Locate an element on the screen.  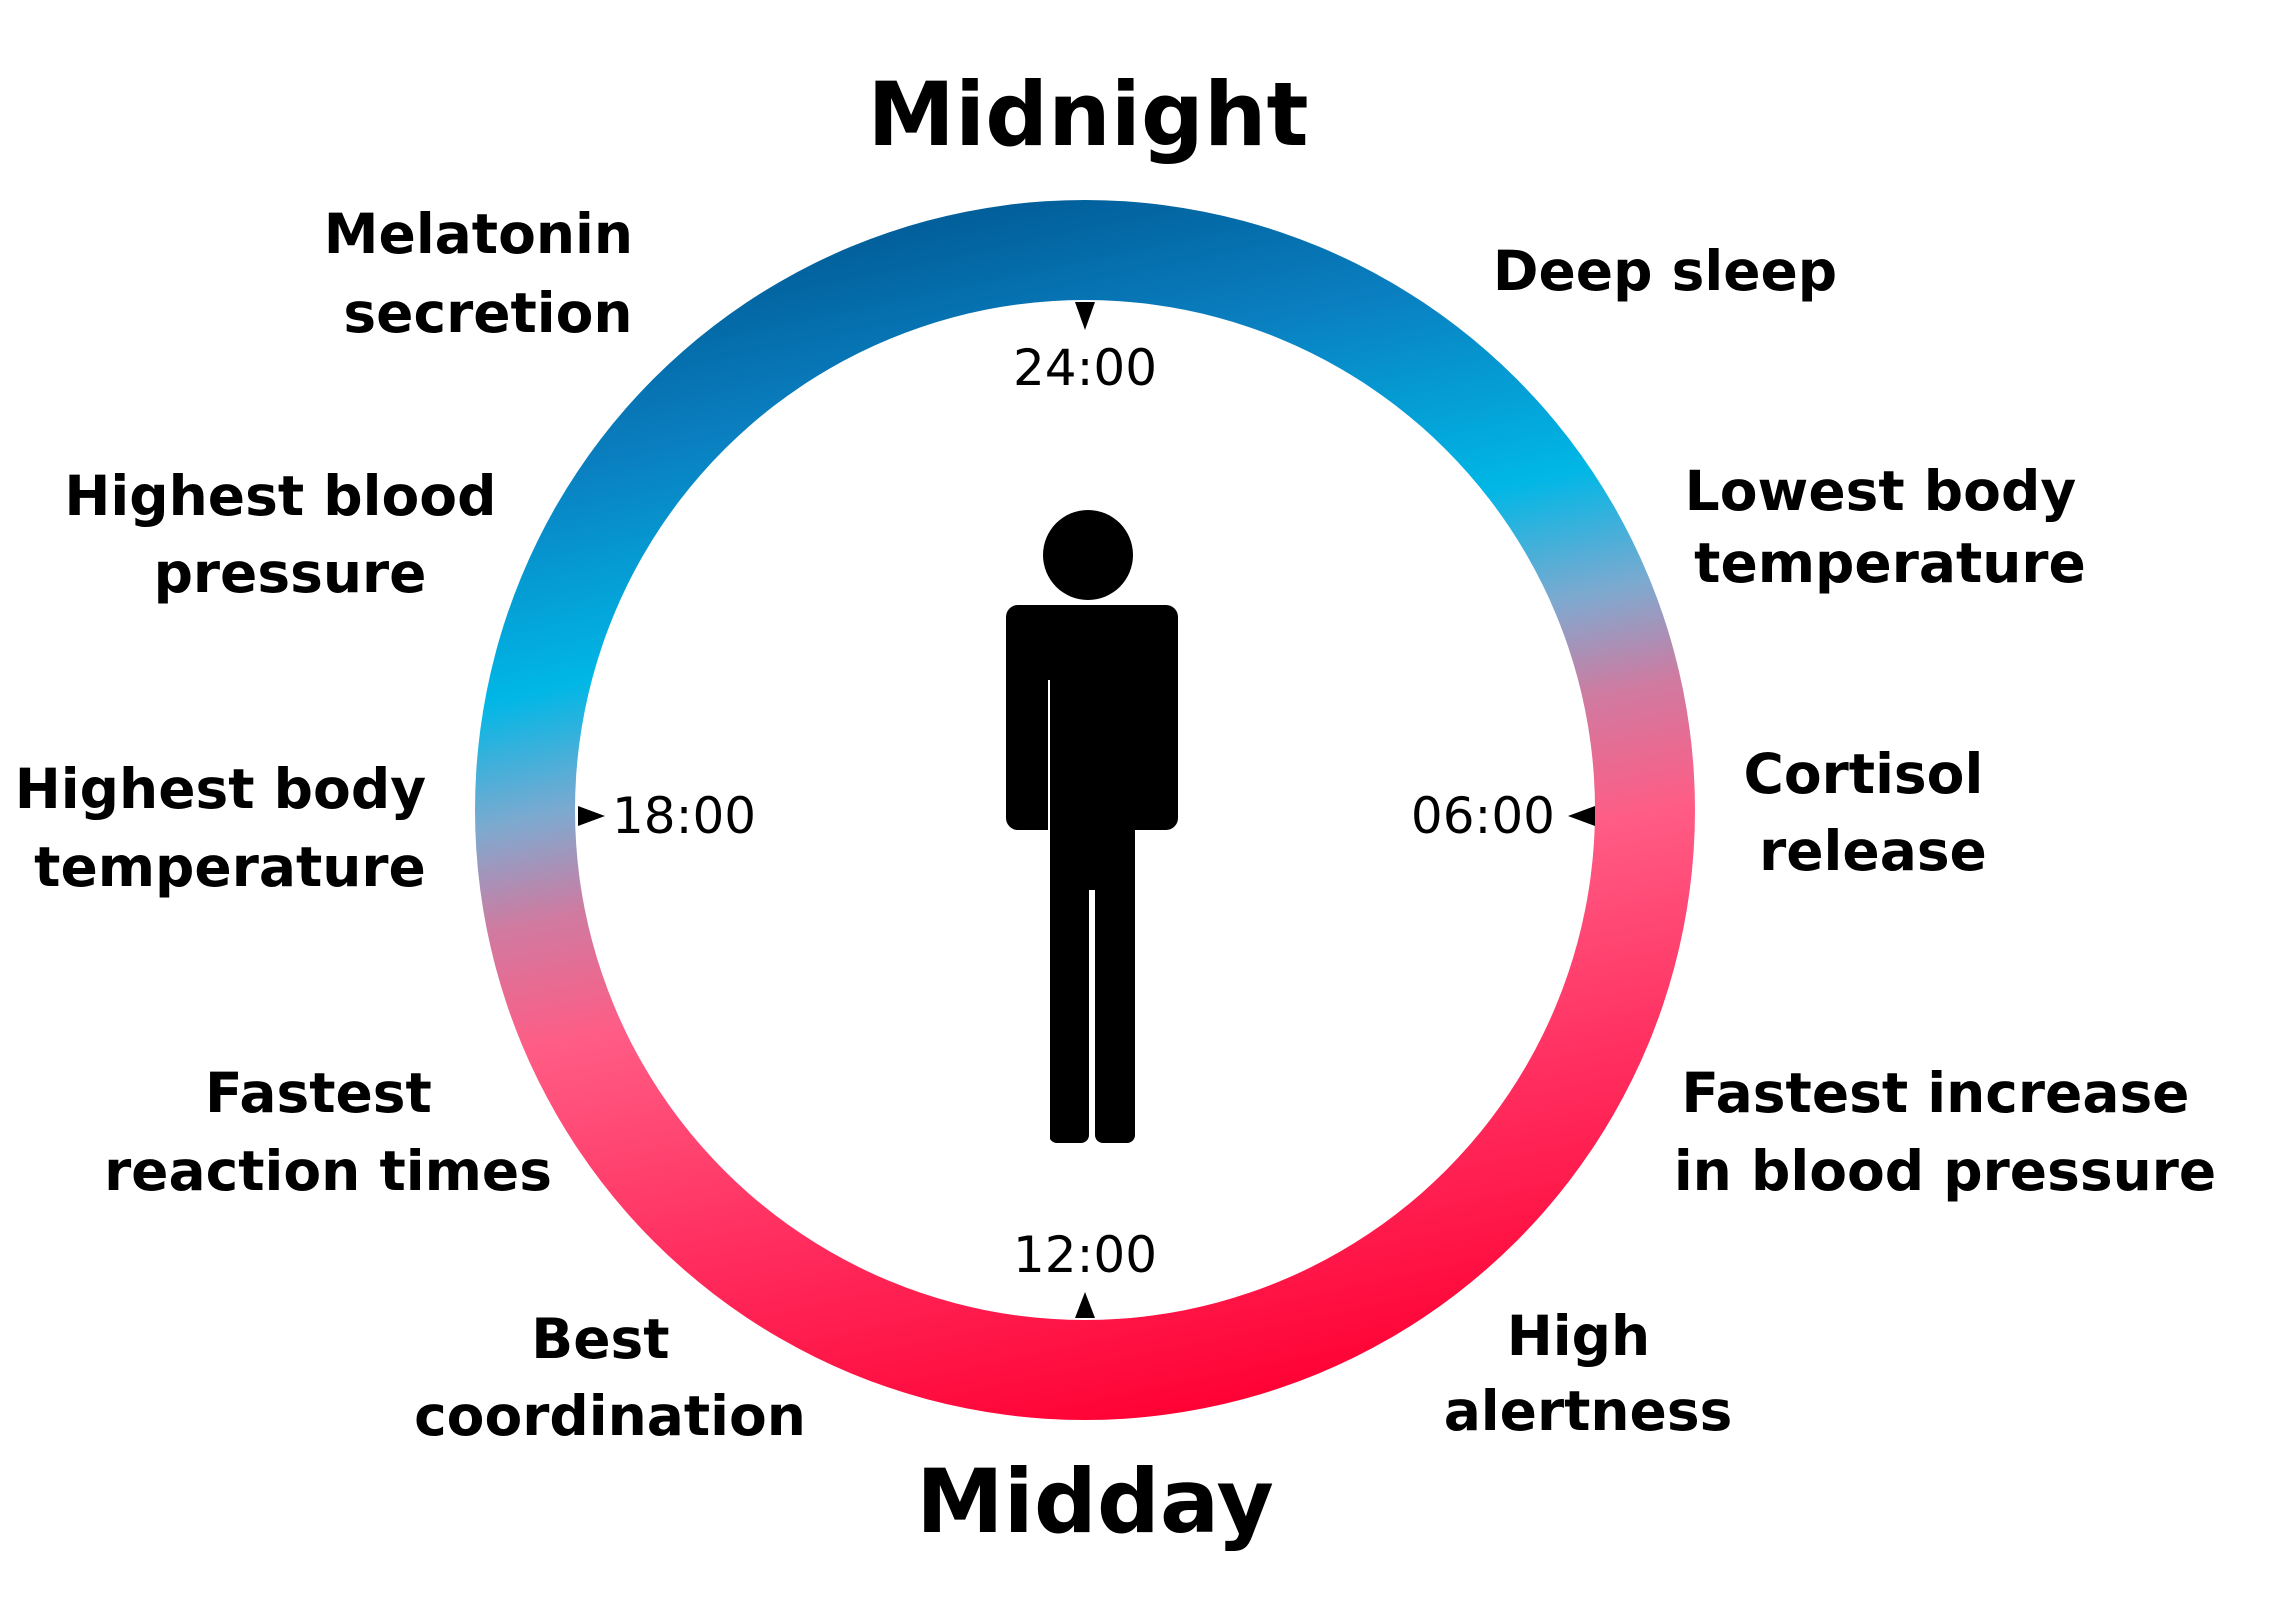
event-fastest-reaction-times: Fastest reaction times is located at coordinates (328, 1132).